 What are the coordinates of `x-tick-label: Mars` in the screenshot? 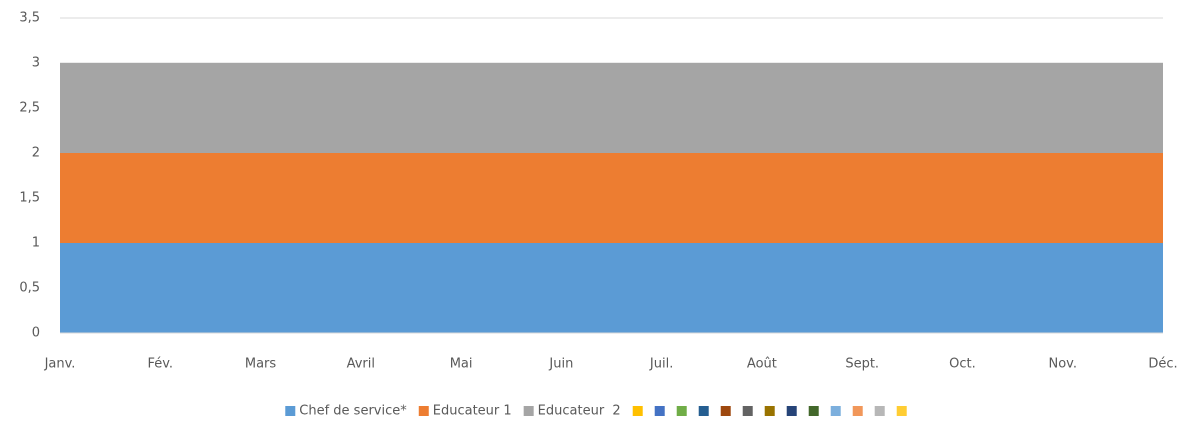 It's located at (261, 364).